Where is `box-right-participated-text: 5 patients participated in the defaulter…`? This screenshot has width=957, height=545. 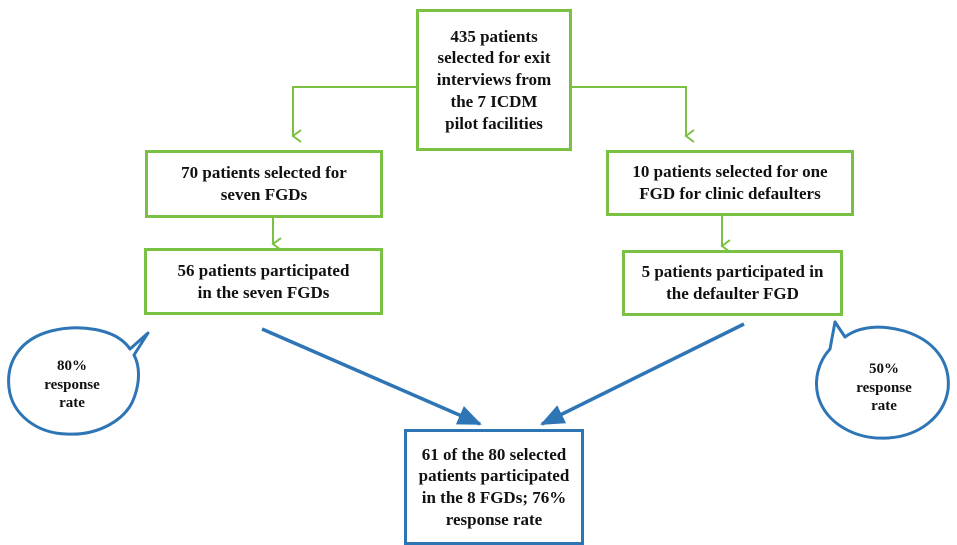 box-right-participated-text: 5 patients participated in the defaulter… is located at coordinates (732, 282).